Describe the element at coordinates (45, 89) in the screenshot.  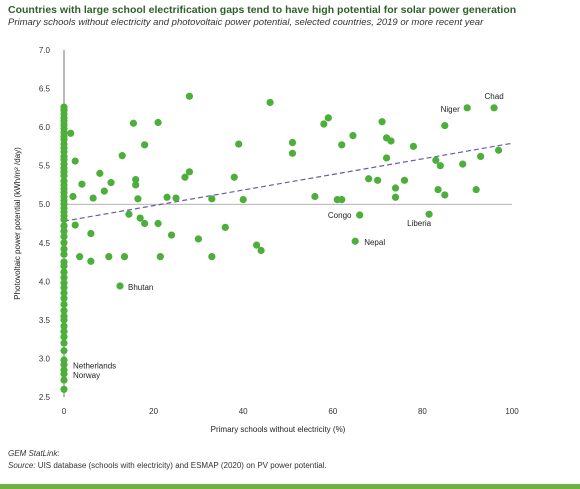
I see `y-tick-label: 6.5` at that location.